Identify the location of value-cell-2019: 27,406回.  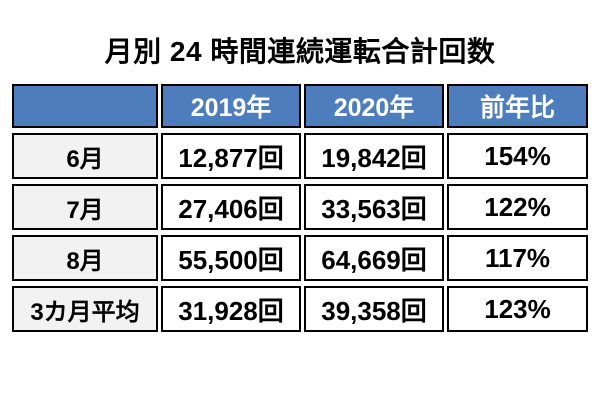
(231, 207).